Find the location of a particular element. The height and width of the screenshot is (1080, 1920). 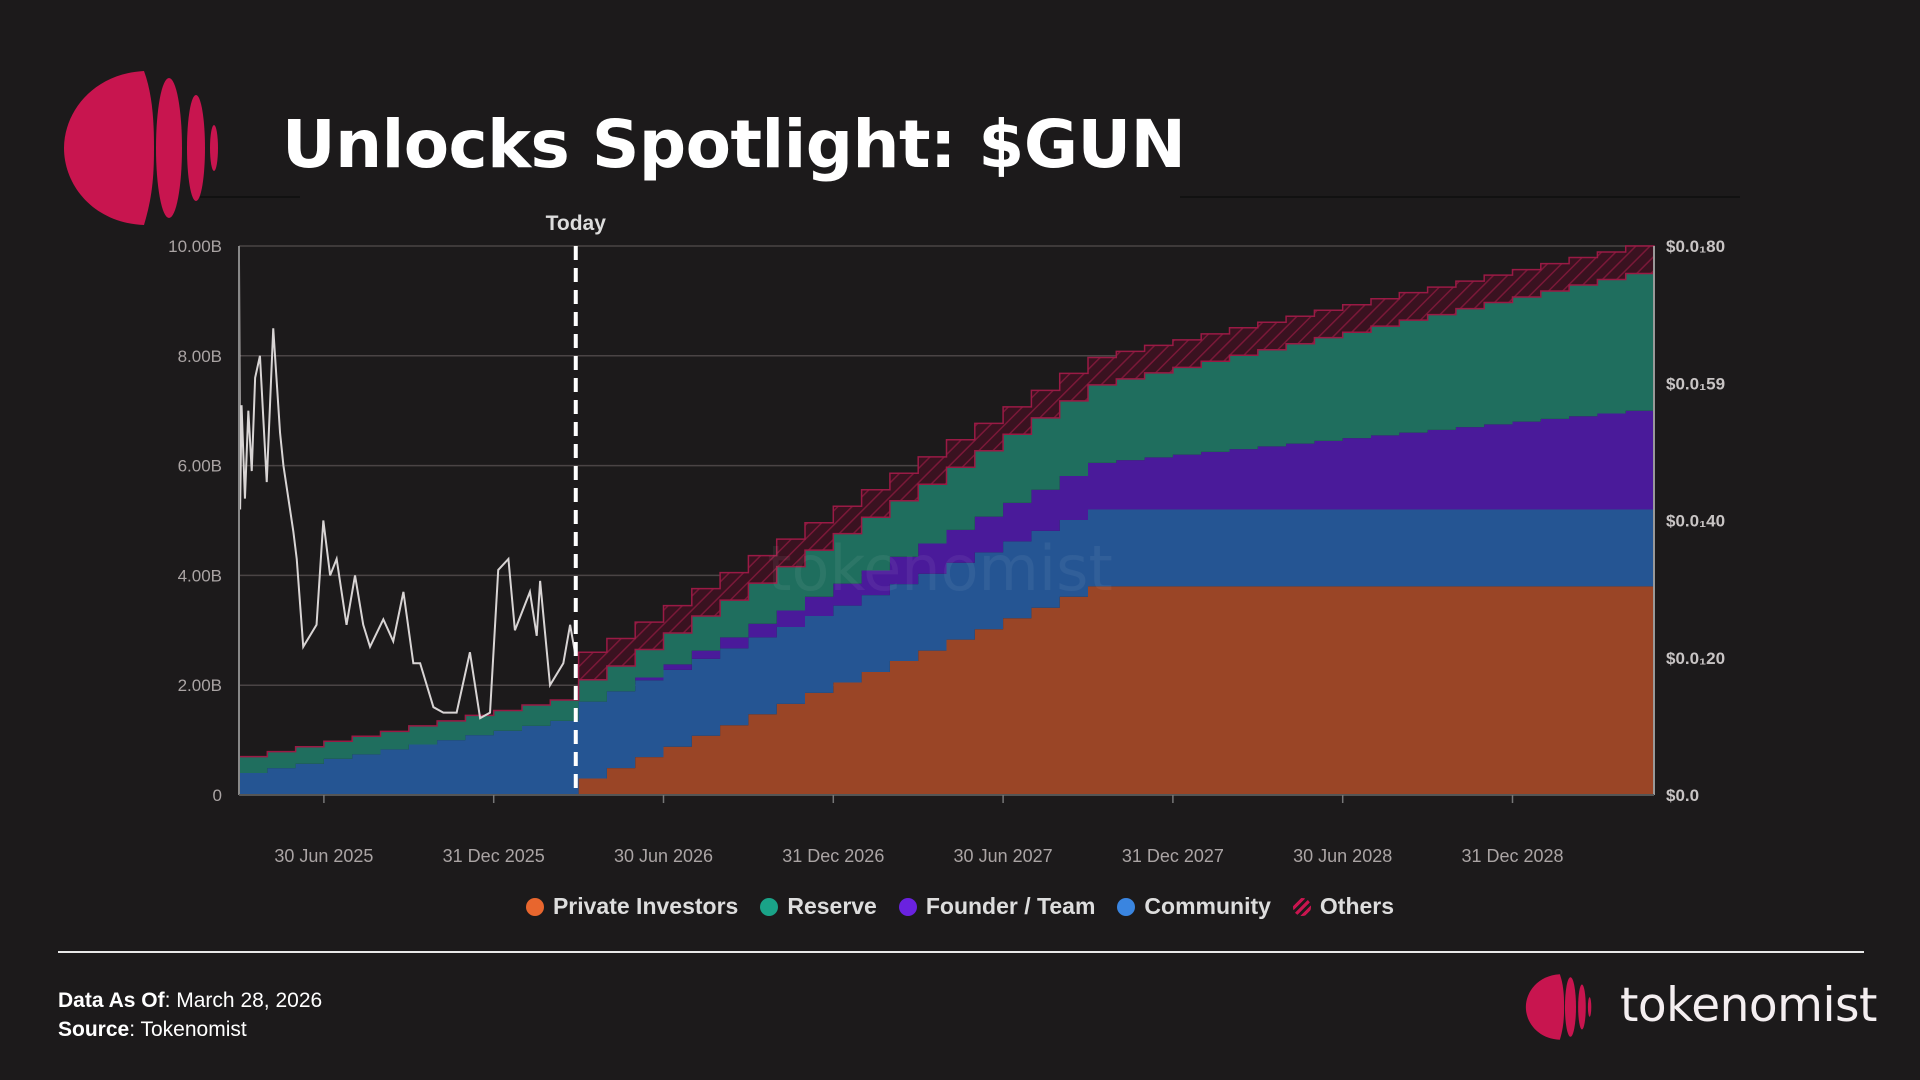

y-tick-label: 10.00B is located at coordinates (195, 246).